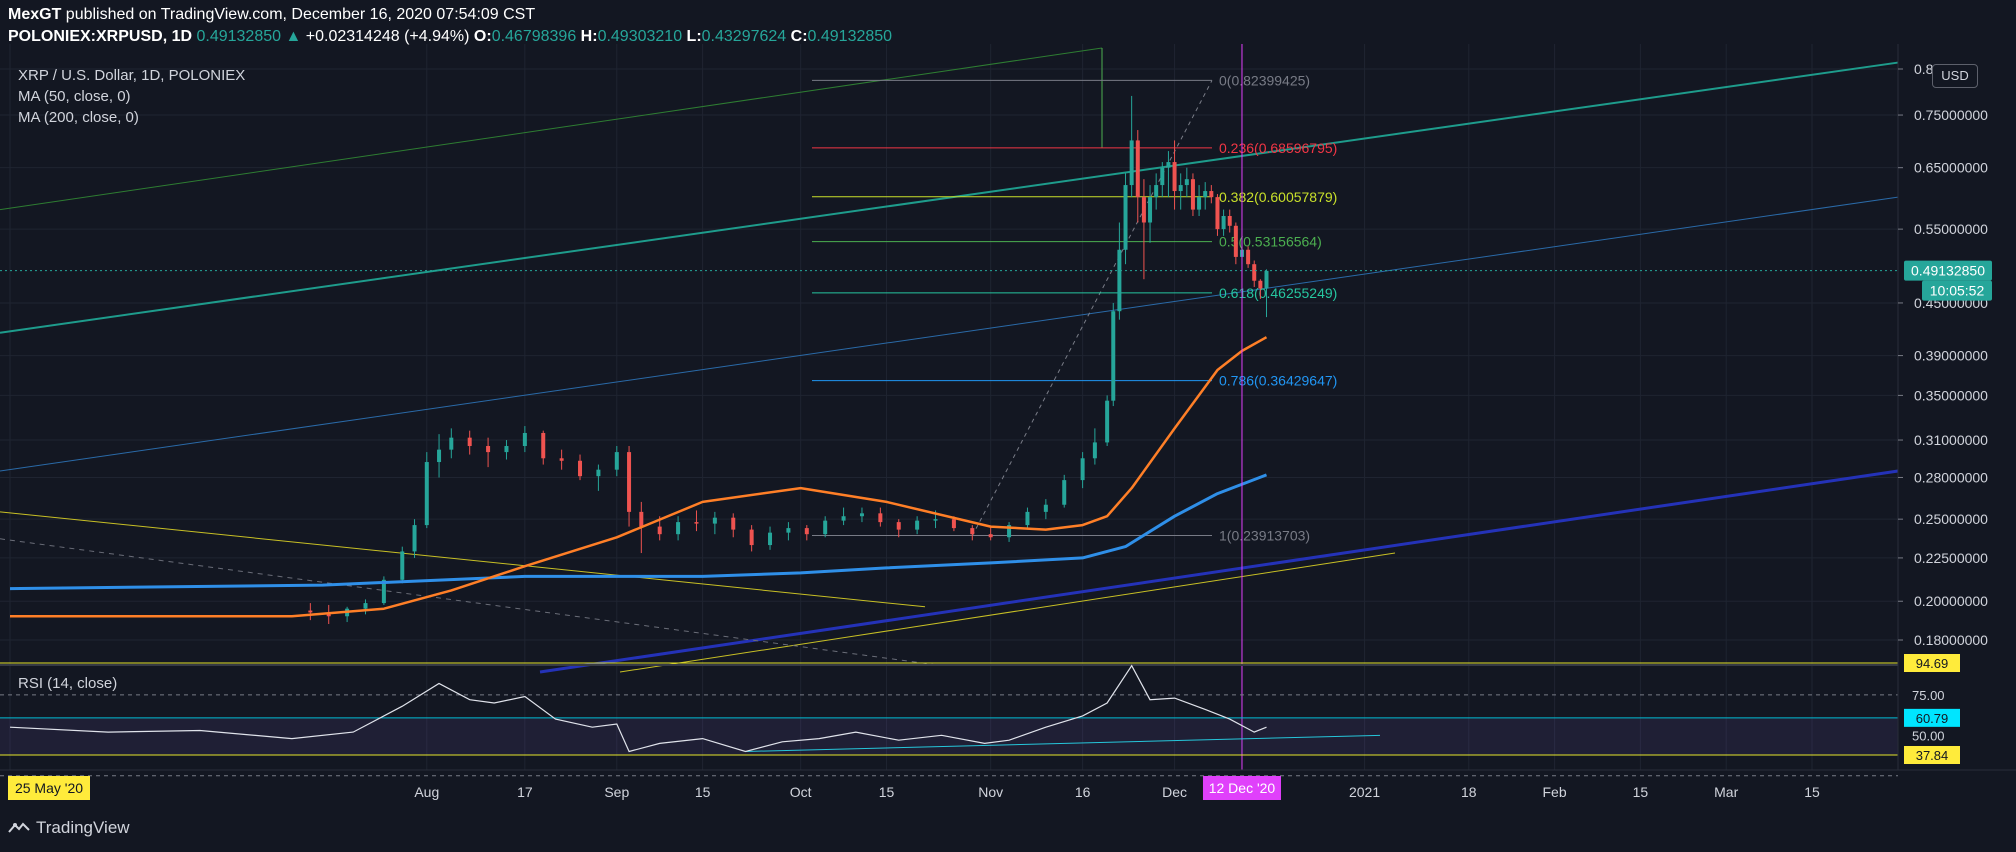 Image resolution: width=2016 pixels, height=852 pixels. What do you see at coordinates (463, 559) in the screenshot?
I see `trendline-yellow-resistance` at bounding box center [463, 559].